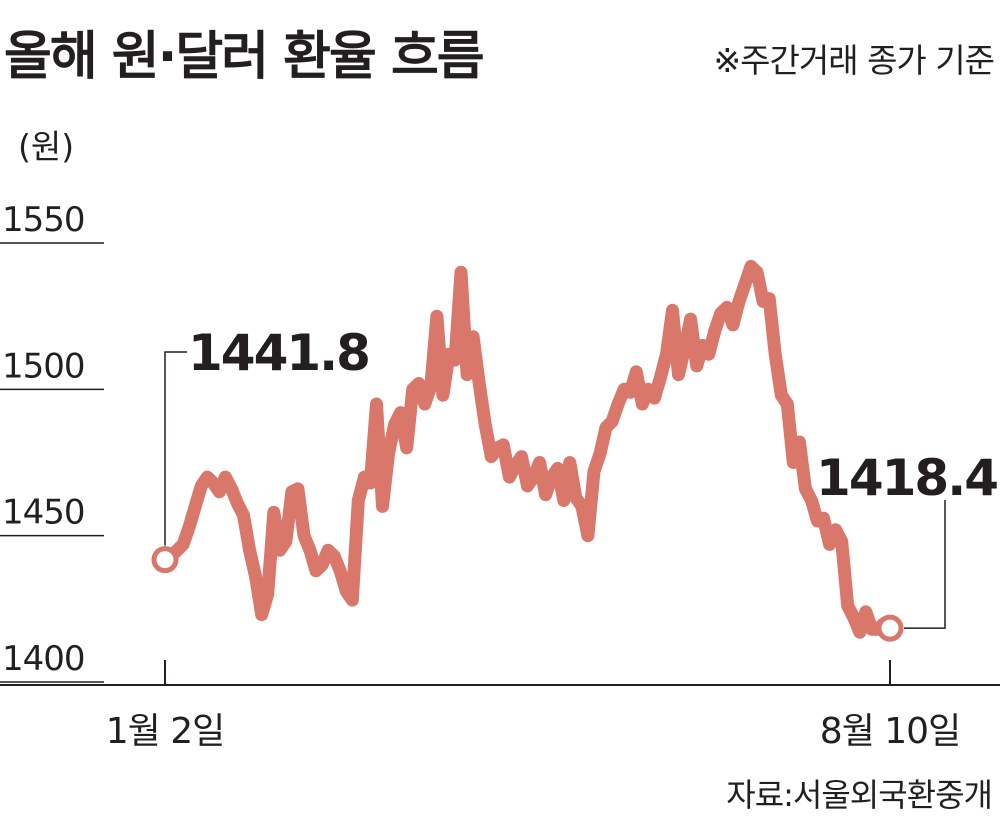 Image resolution: width=1000 pixels, height=819 pixels. I want to click on chart-title: 올해 원·달러 환율 흐름, so click(244, 57).